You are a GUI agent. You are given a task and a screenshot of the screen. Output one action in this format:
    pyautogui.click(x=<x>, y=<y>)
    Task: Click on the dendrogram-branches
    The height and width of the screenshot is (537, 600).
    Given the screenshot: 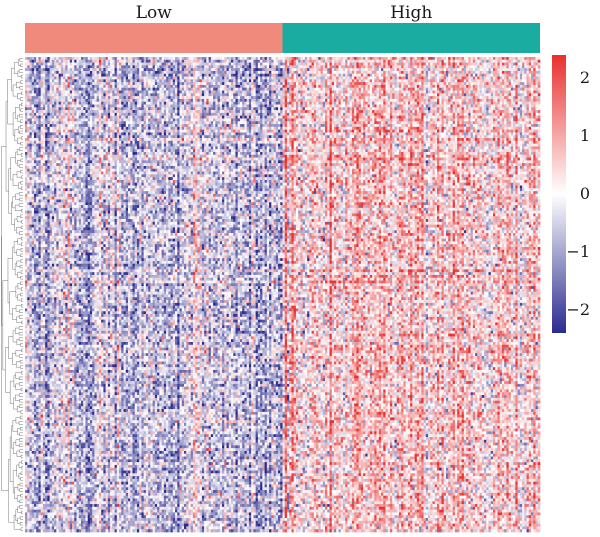 What is the action you would take?
    pyautogui.click(x=13, y=294)
    